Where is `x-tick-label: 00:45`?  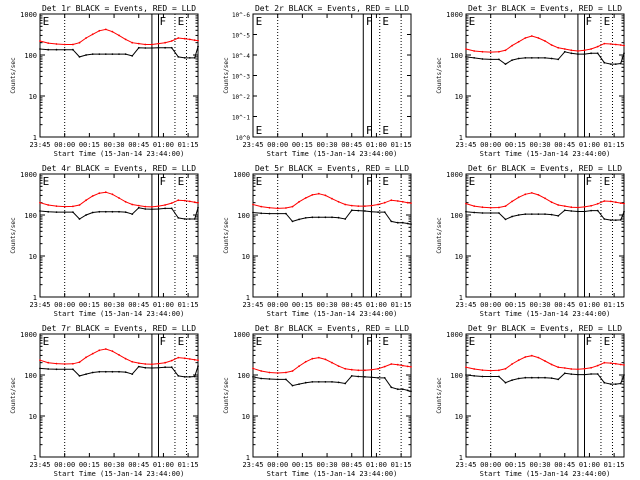 x-tick-label: 00:45 is located at coordinates (564, 305).